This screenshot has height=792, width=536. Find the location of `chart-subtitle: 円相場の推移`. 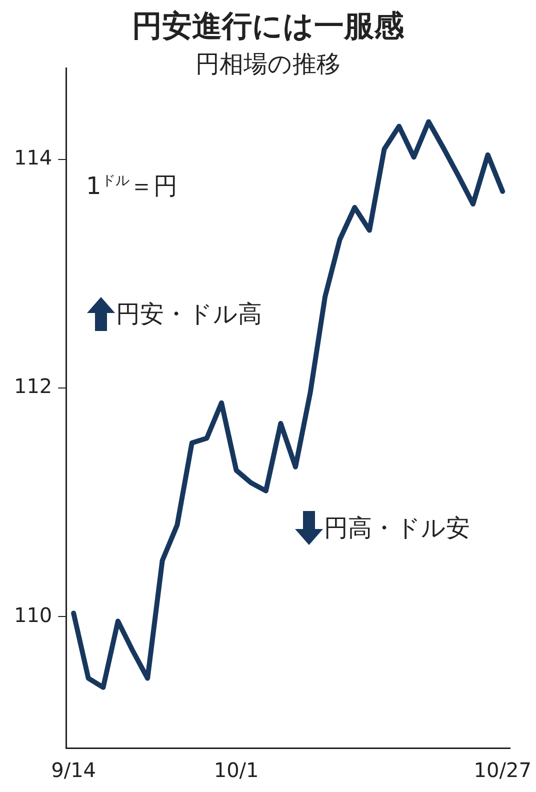

chart-subtitle: 円相場の推移 is located at coordinates (268, 64).